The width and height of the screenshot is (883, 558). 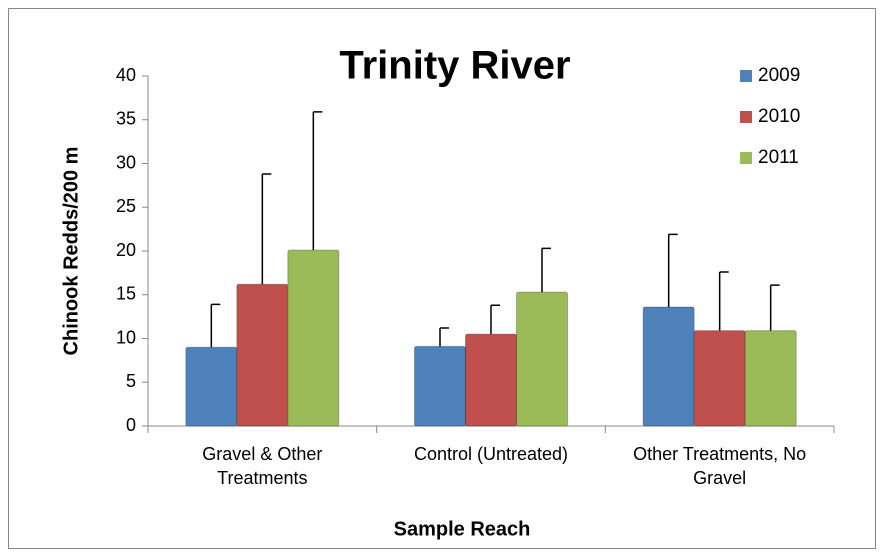 I want to click on y-tick-label: 40, so click(x=126, y=75).